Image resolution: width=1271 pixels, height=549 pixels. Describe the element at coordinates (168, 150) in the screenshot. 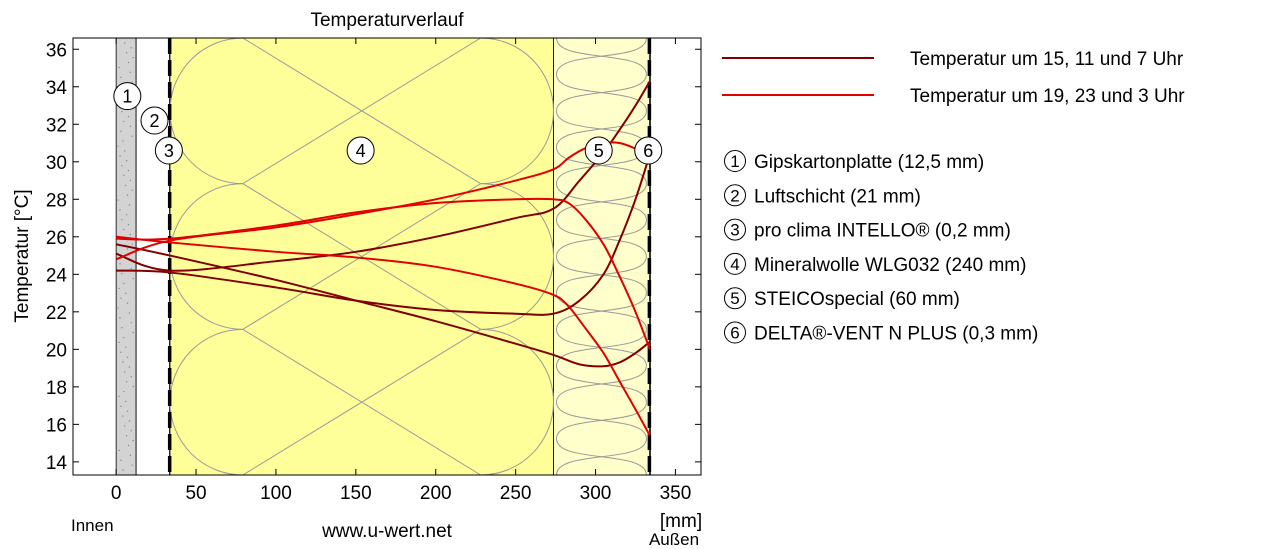

I see `layer-3-marker` at that location.